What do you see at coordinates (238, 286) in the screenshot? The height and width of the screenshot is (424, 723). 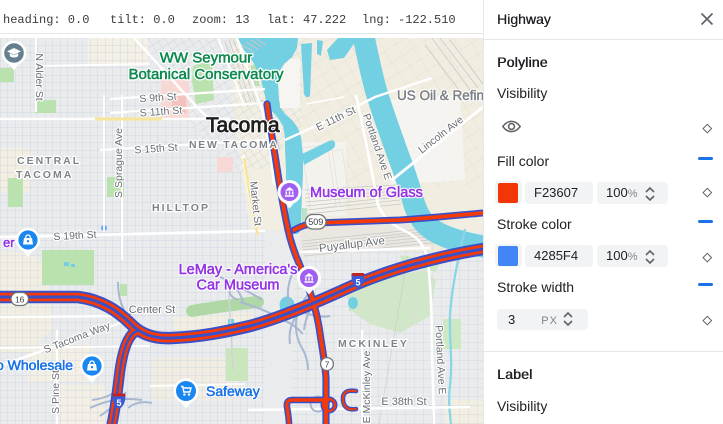 I see `svg-text: Car Museum` at bounding box center [238, 286].